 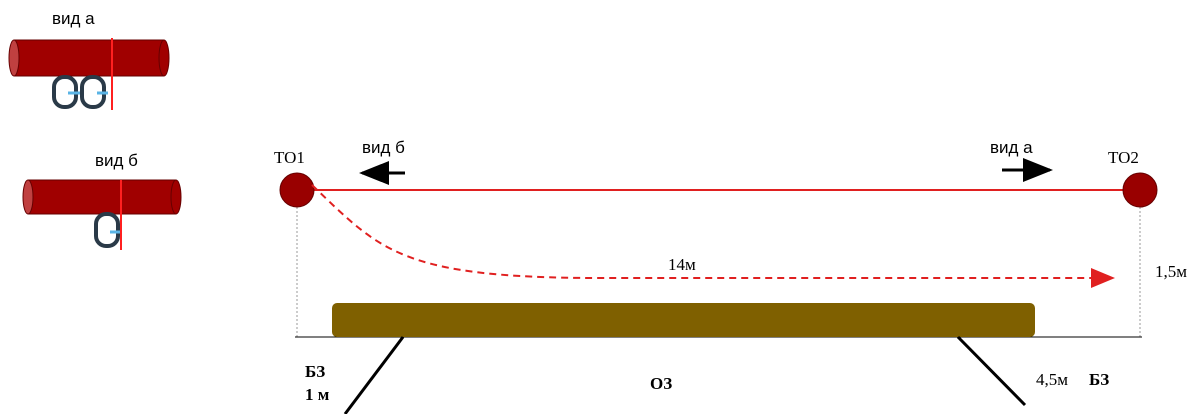 I want to click on node-label: ТО1, so click(x=289, y=157).